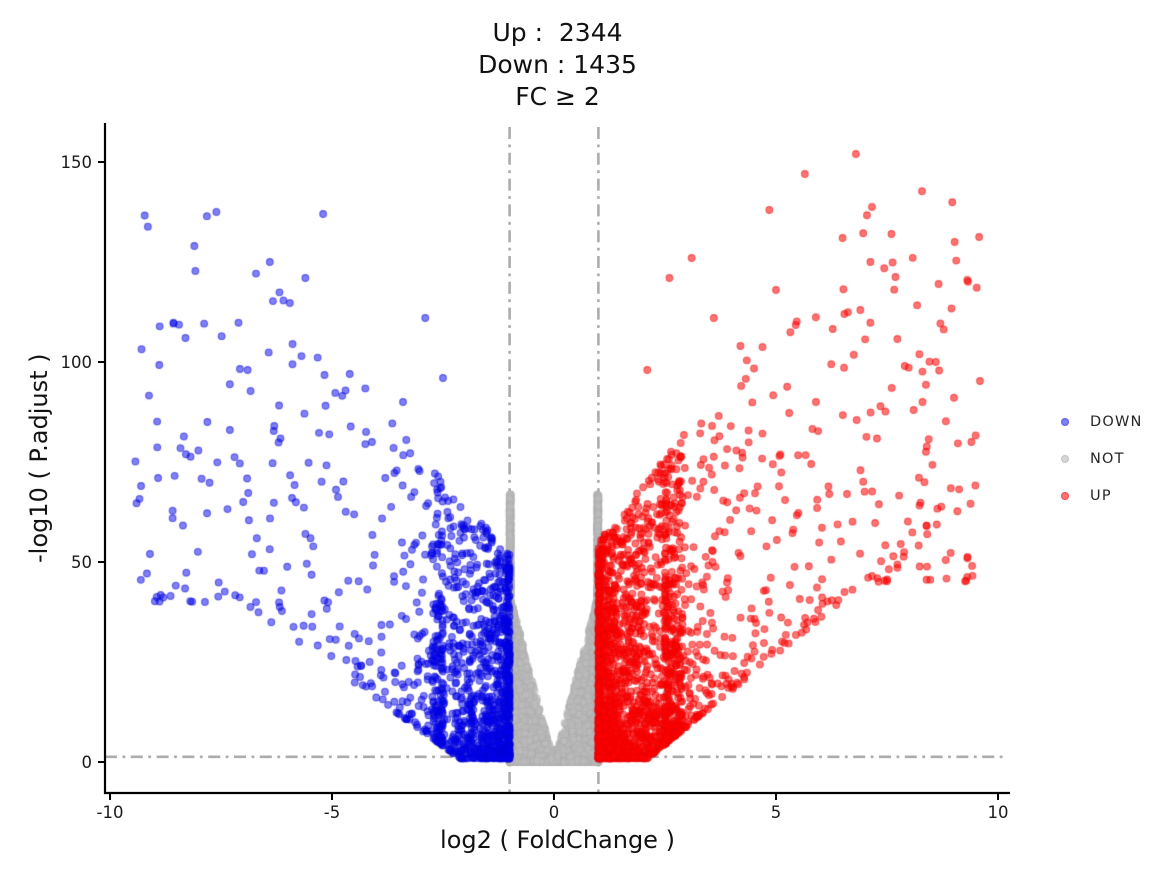  What do you see at coordinates (1065, 422) in the screenshot?
I see `legend-swatch-down-icon` at bounding box center [1065, 422].